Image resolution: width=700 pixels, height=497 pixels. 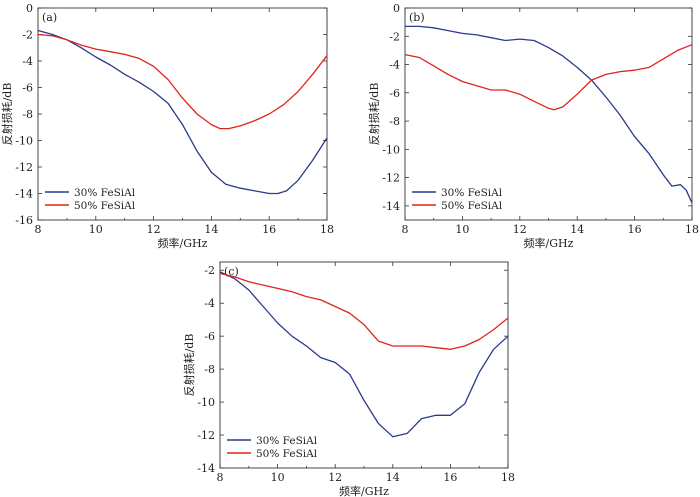 What do you see at coordinates (417, 17) in the screenshot?
I see `panel-label: (b)` at bounding box center [417, 17].